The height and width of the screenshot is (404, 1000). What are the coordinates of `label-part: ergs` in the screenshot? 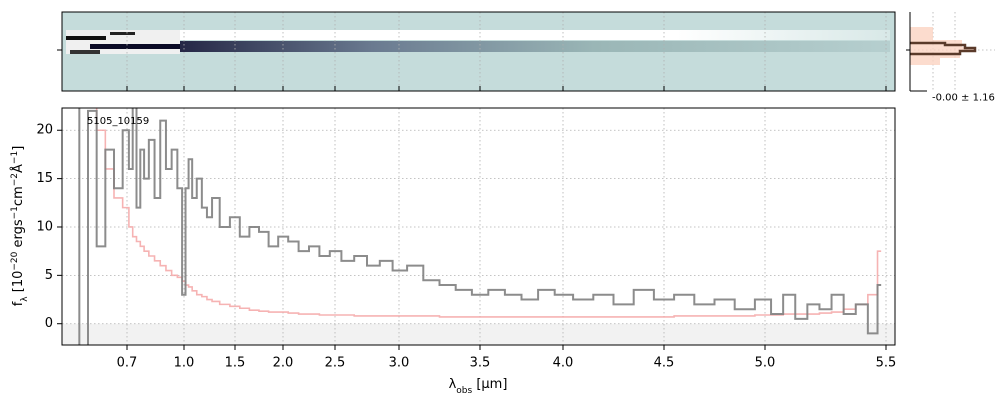 It's located at (18, 235).